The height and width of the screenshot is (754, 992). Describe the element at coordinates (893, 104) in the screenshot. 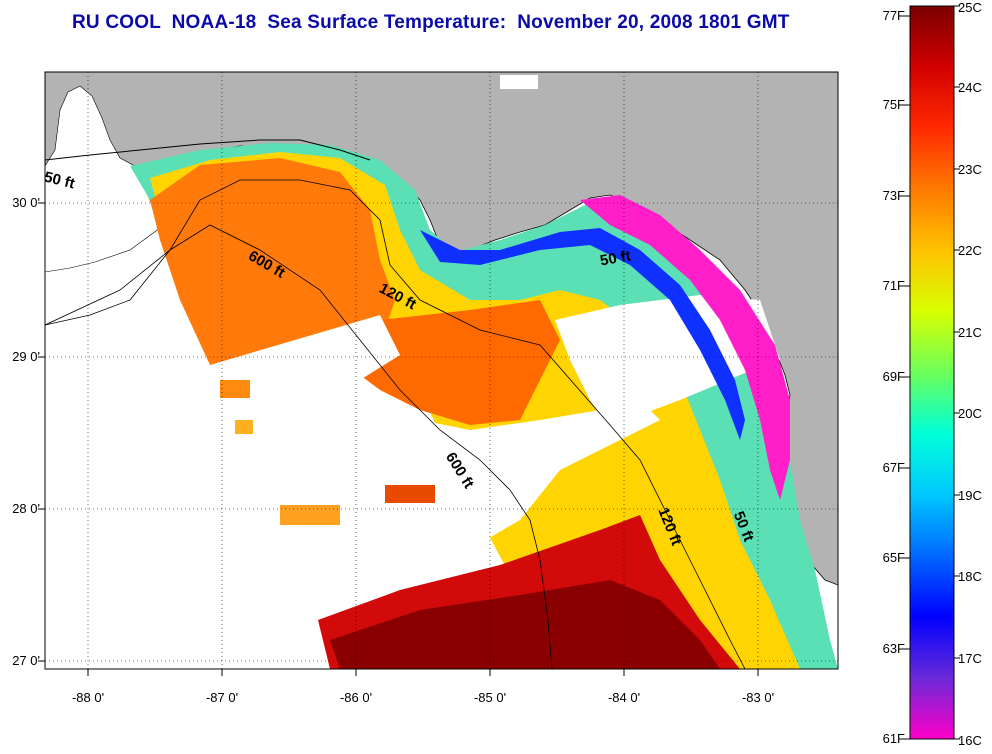

I see `colorbar-f-label: 75F` at that location.